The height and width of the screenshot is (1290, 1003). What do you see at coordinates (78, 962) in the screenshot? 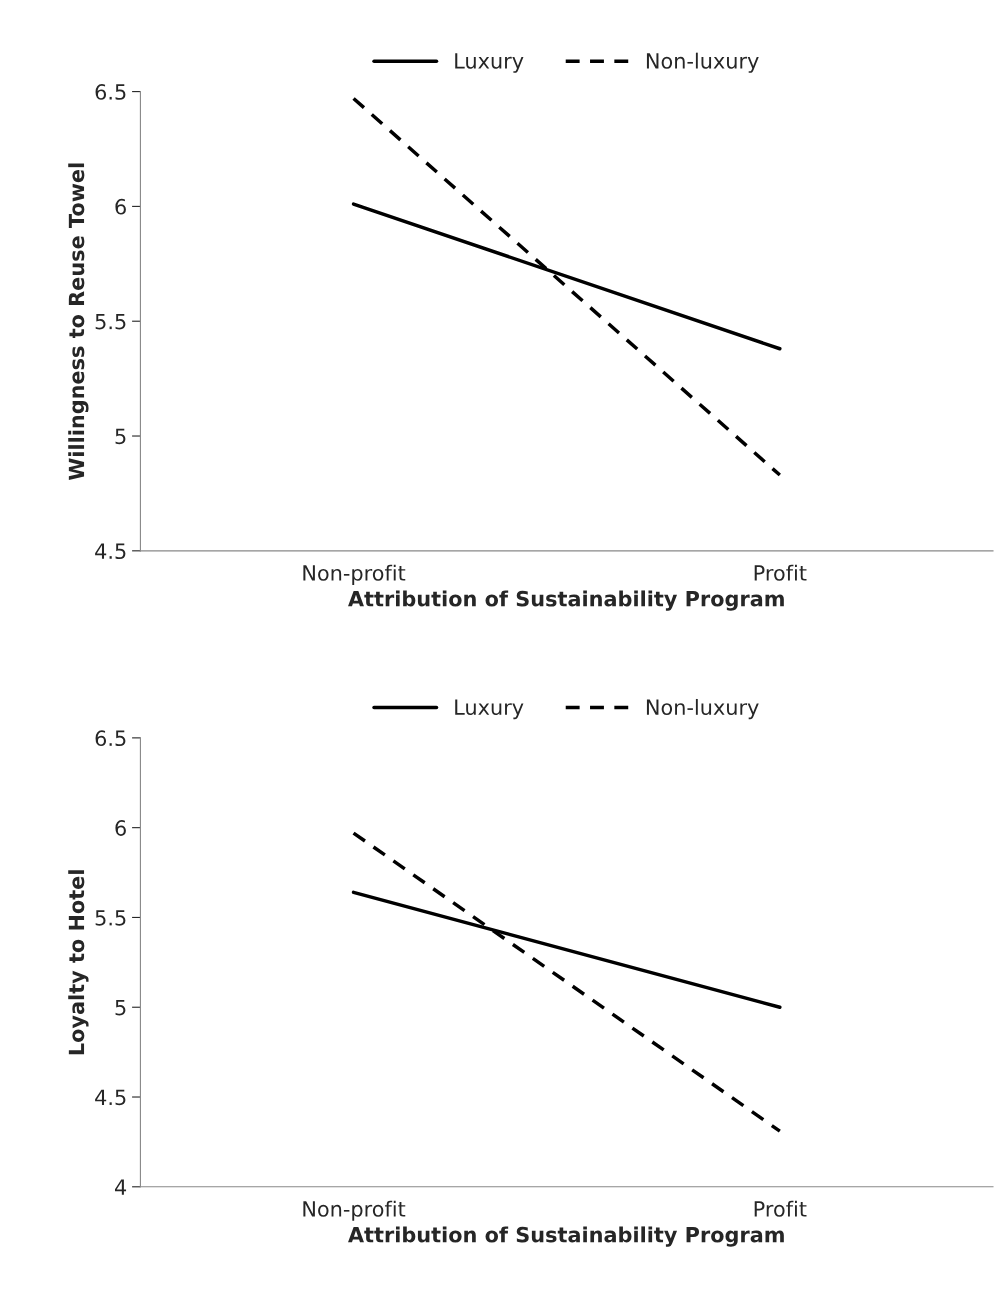
I see `y-axis-title: Loyalty to Hotel` at bounding box center [78, 962].